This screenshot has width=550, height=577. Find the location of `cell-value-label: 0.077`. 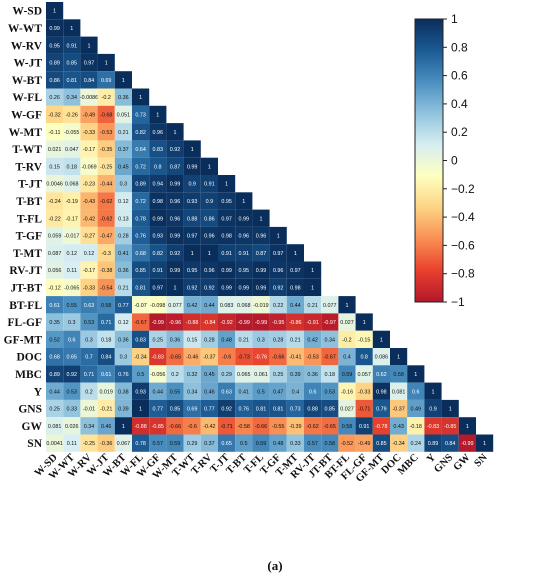

cell-value-label: 0.077 is located at coordinates (330, 306).